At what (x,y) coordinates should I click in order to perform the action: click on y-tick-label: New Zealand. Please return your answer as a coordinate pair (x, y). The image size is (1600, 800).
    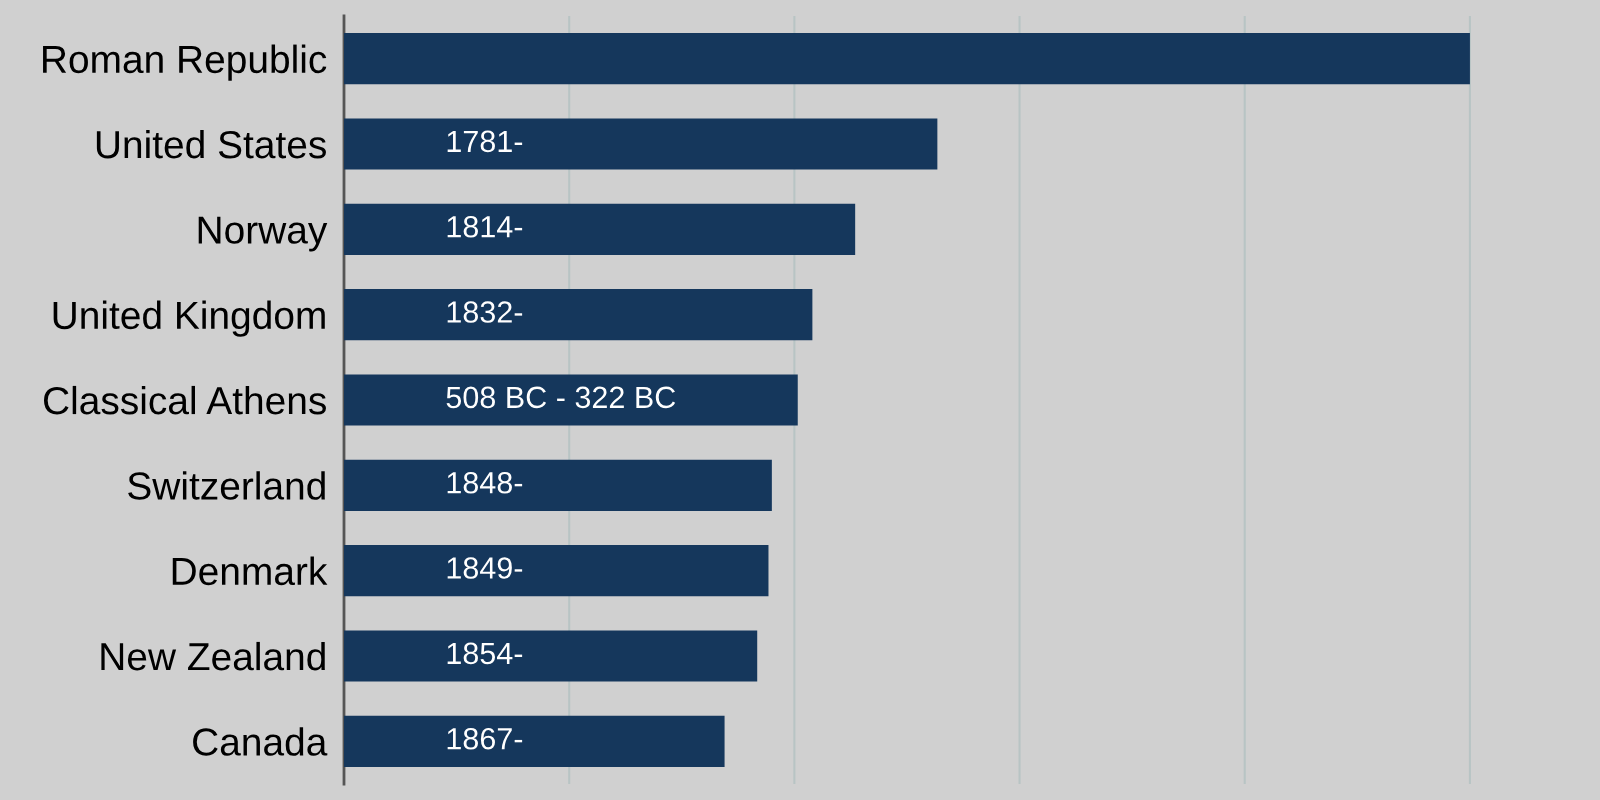
    Looking at the image, I should click on (213, 656).